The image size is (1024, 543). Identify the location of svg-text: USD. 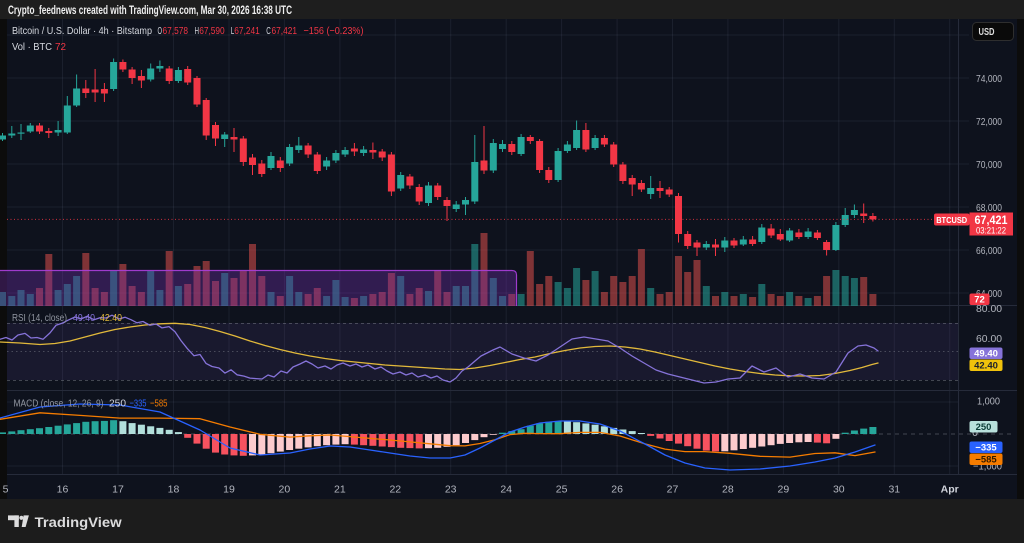
(987, 32).